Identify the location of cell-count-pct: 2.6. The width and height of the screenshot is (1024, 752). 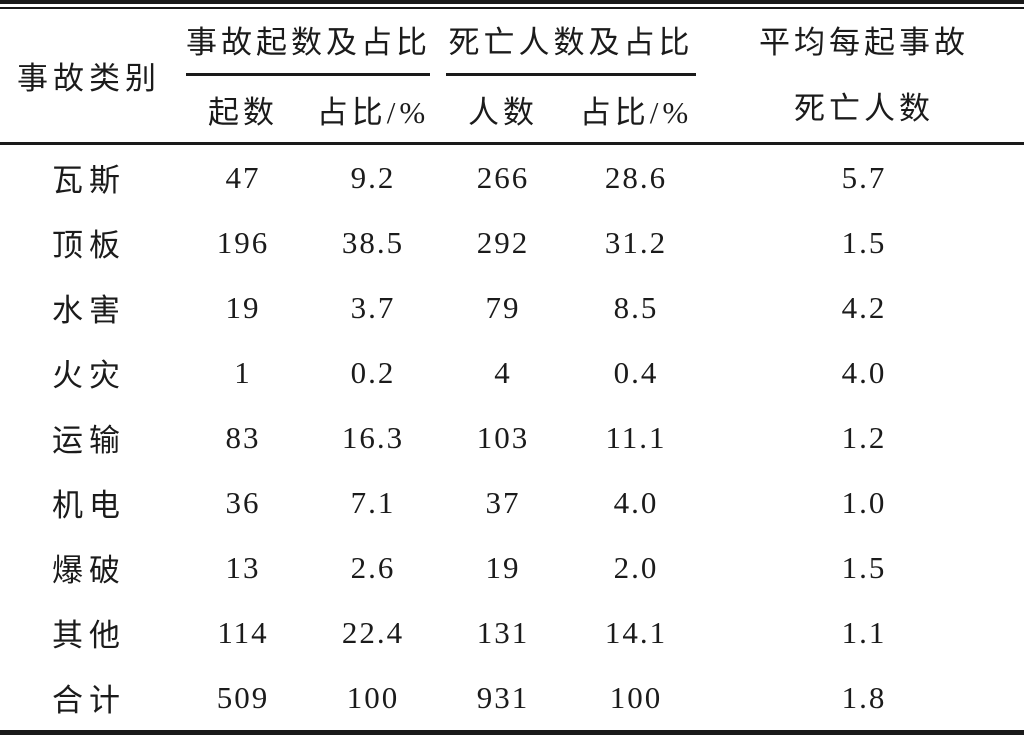
(373, 567).